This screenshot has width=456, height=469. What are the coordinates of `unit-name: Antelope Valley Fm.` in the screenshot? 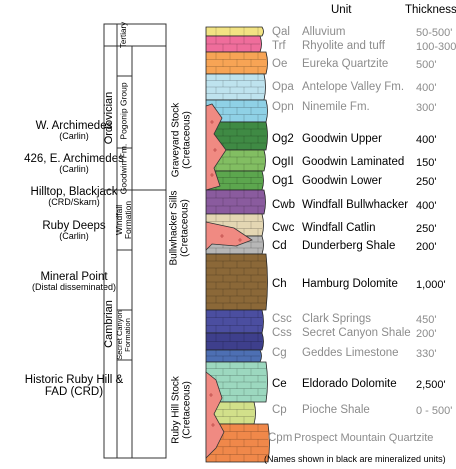 It's located at (353, 87).